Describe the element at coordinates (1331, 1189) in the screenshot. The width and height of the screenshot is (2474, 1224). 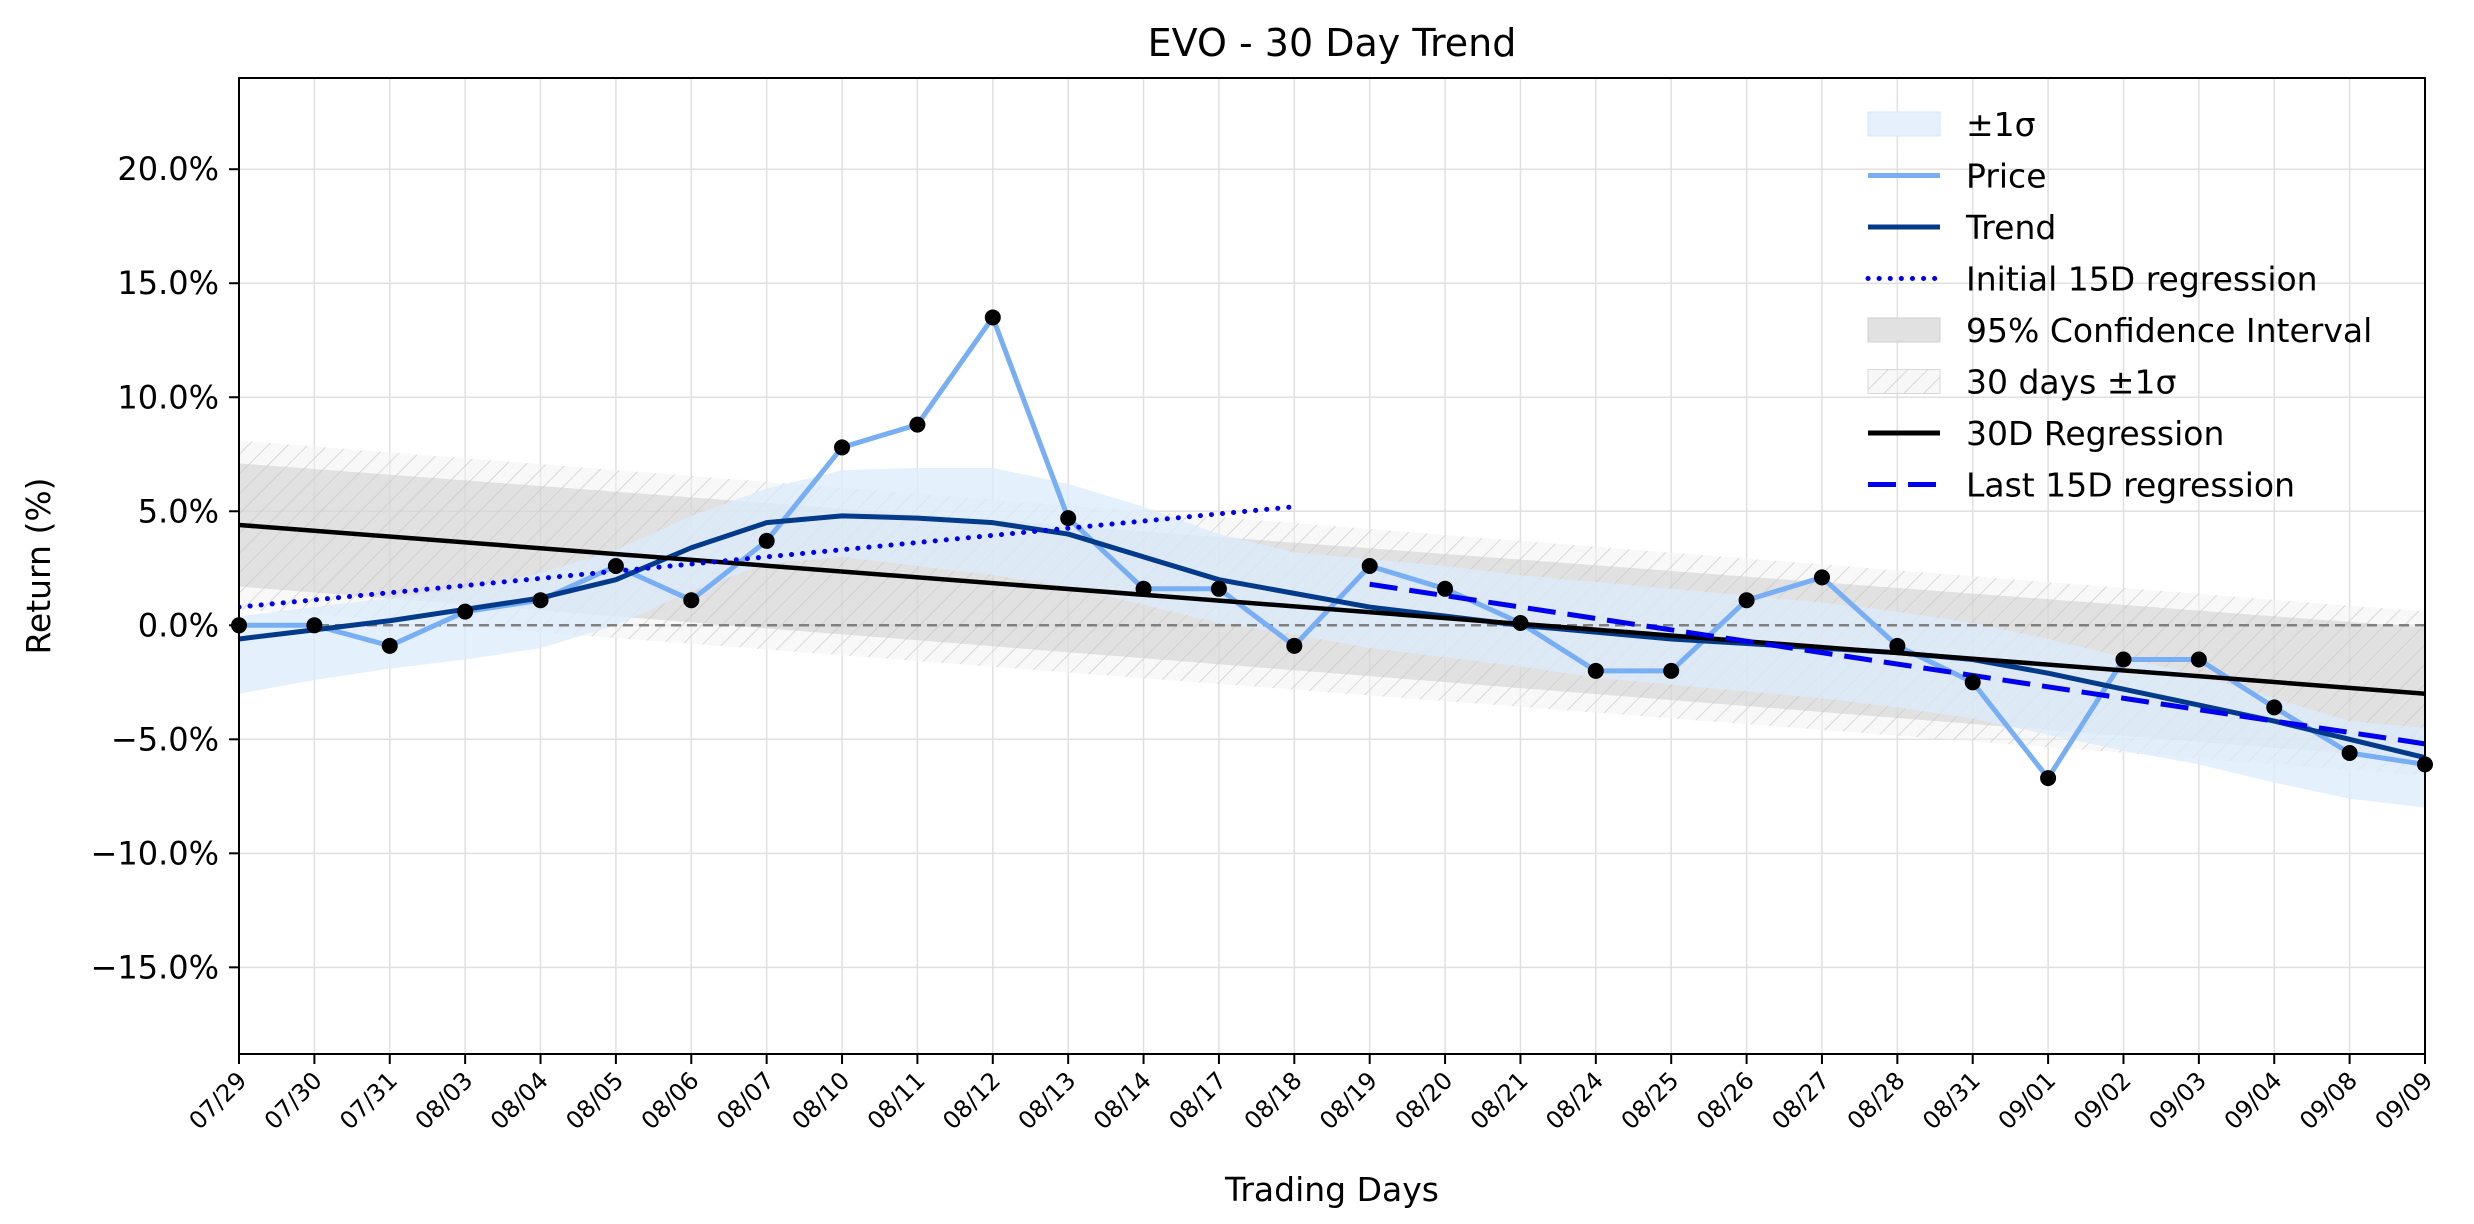
I see `x-axis-label: Trading Days` at that location.